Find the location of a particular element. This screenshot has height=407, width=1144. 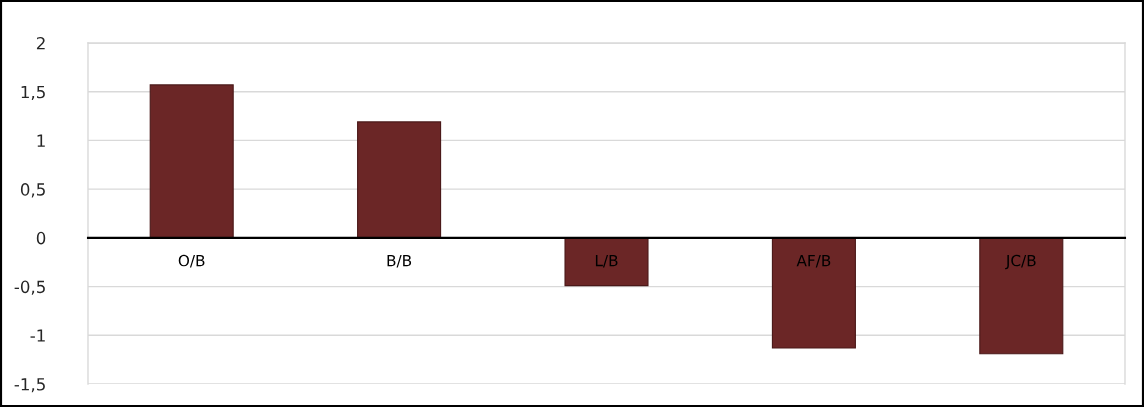

x-tick-label: O/B is located at coordinates (191, 261).